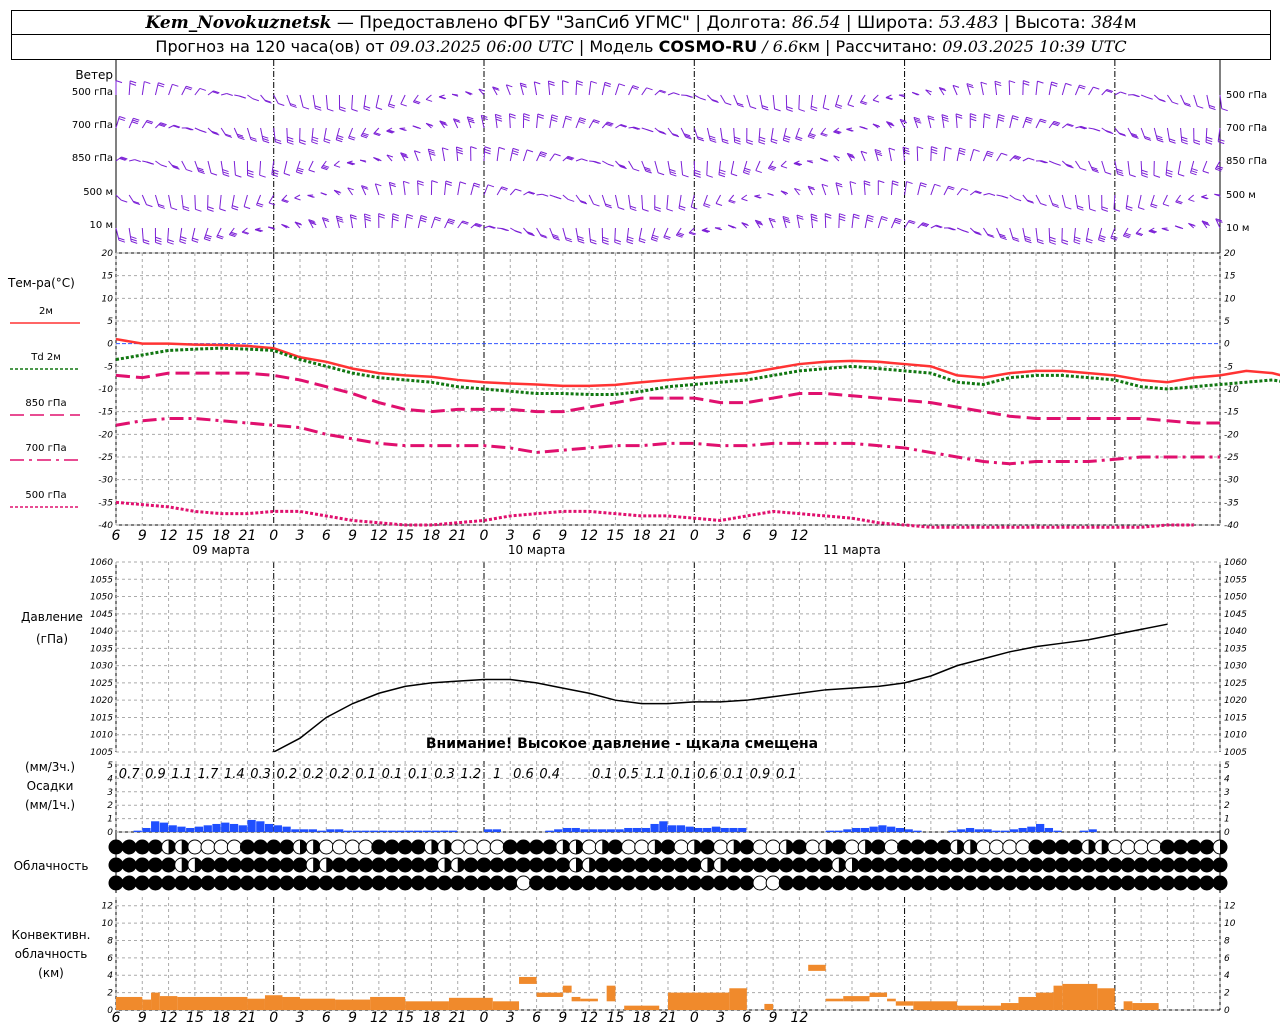 This screenshot has width=1280, height=1024. Describe the element at coordinates (50, 786) in the screenshot. I see `precip-title: Осадки` at that location.